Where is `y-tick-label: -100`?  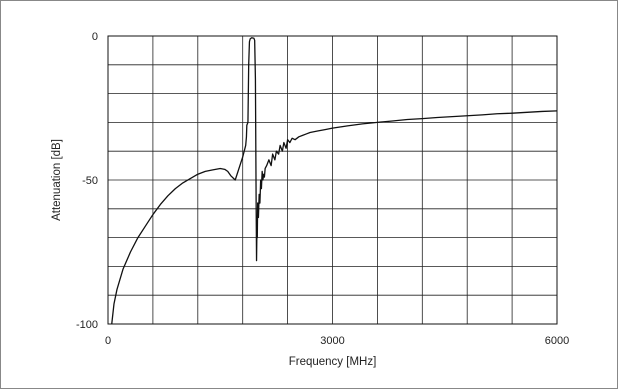
y-tick-label: -100 is located at coordinates (87, 325).